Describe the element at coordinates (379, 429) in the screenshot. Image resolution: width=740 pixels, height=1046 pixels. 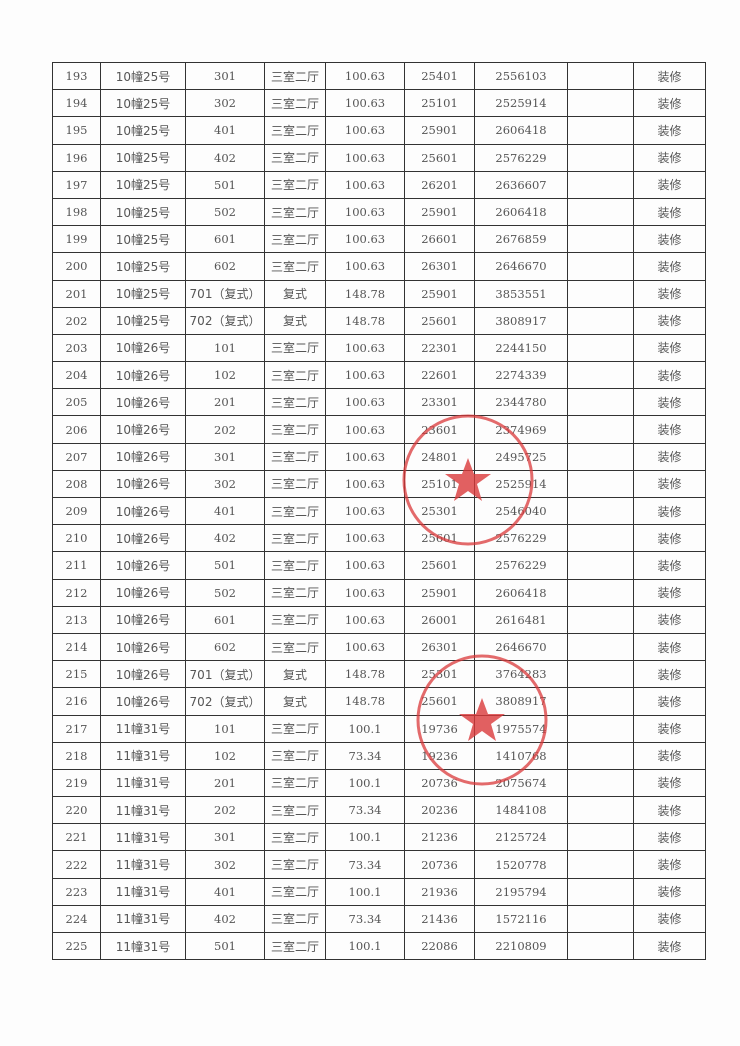
I see `table-row: 206 10幢26号 202 三室二厅 100.63 23601 2374969 装修` at that location.